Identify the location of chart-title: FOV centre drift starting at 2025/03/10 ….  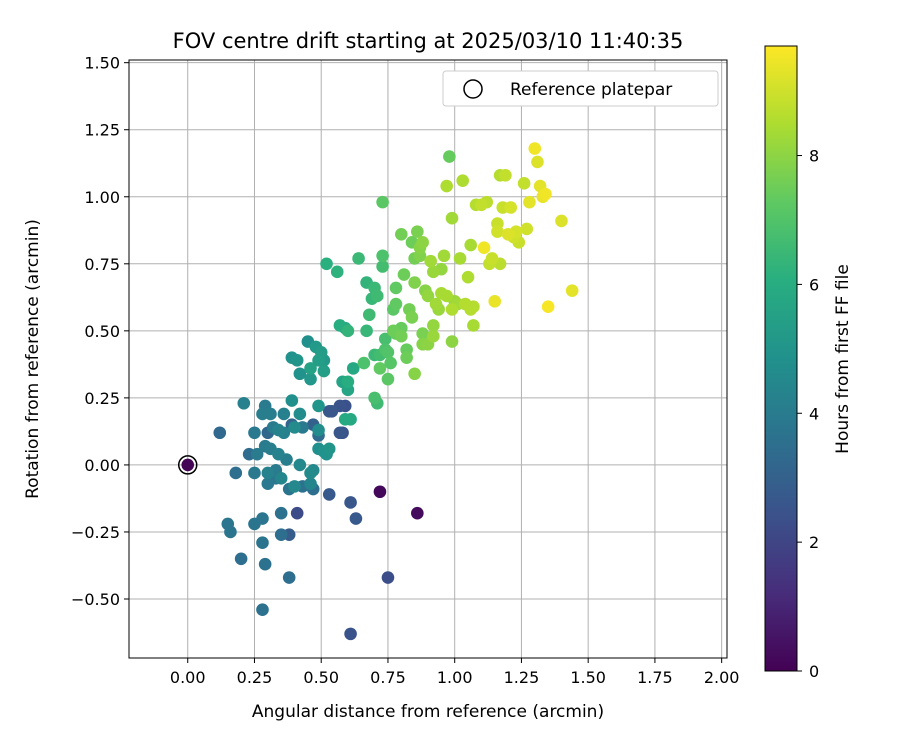
(428, 41).